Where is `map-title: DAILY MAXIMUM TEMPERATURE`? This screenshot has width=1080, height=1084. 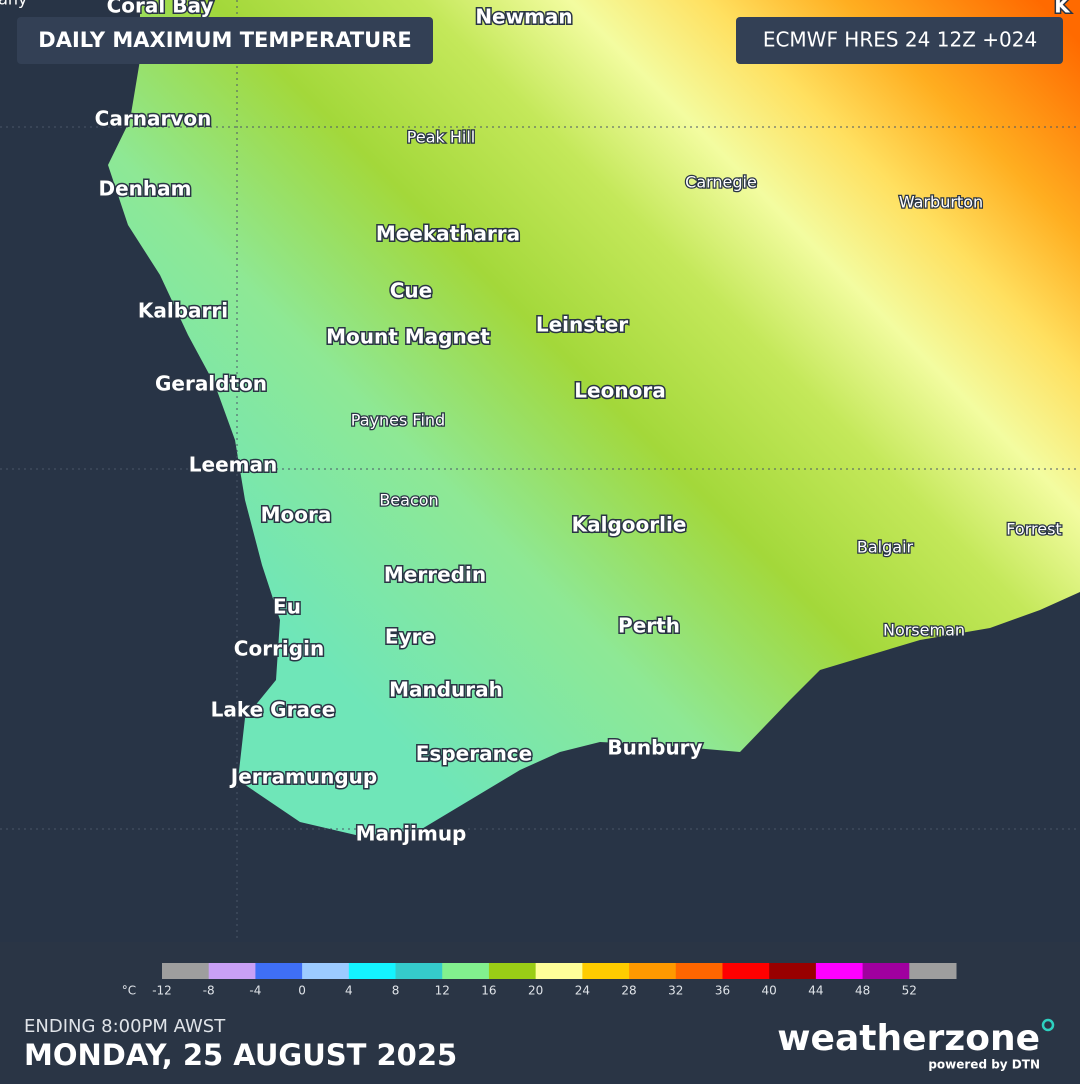
map-title: DAILY MAXIMUM TEMPERATURE is located at coordinates (224, 40).